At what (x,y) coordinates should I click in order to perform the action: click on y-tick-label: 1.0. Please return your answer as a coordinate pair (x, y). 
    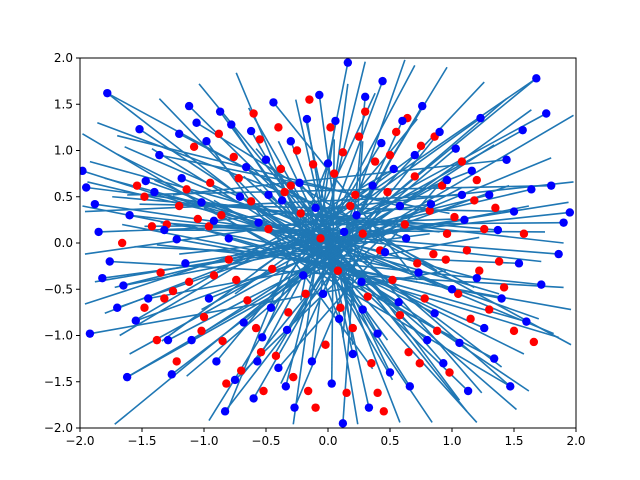
    Looking at the image, I should click on (63, 151).